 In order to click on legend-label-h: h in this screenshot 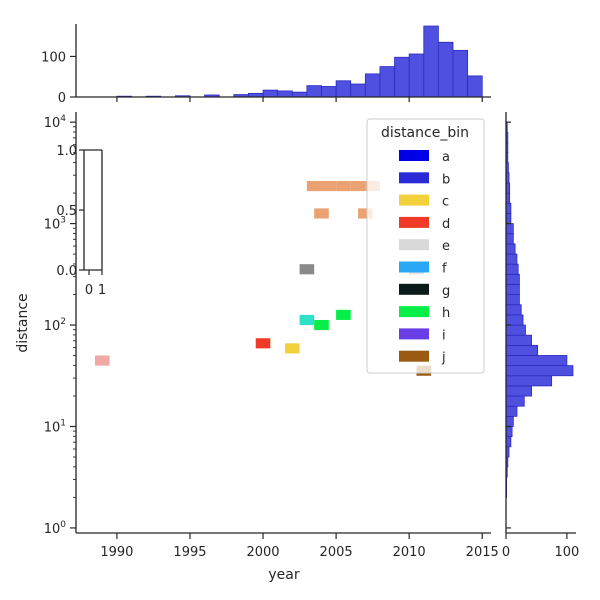, I will do `click(446, 313)`.